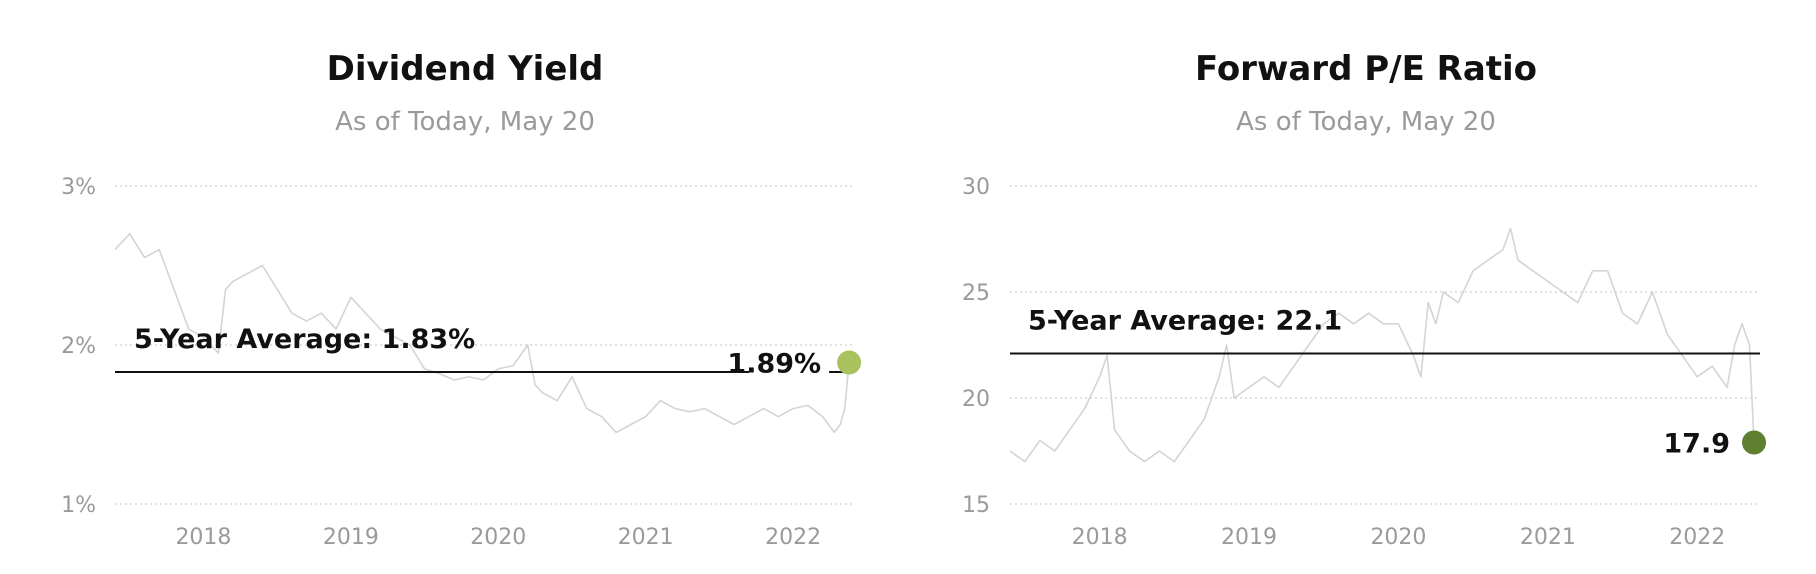 This screenshot has height=574, width=1816. Describe the element at coordinates (976, 187) in the screenshot. I see `y-tick-label: 30` at that location.